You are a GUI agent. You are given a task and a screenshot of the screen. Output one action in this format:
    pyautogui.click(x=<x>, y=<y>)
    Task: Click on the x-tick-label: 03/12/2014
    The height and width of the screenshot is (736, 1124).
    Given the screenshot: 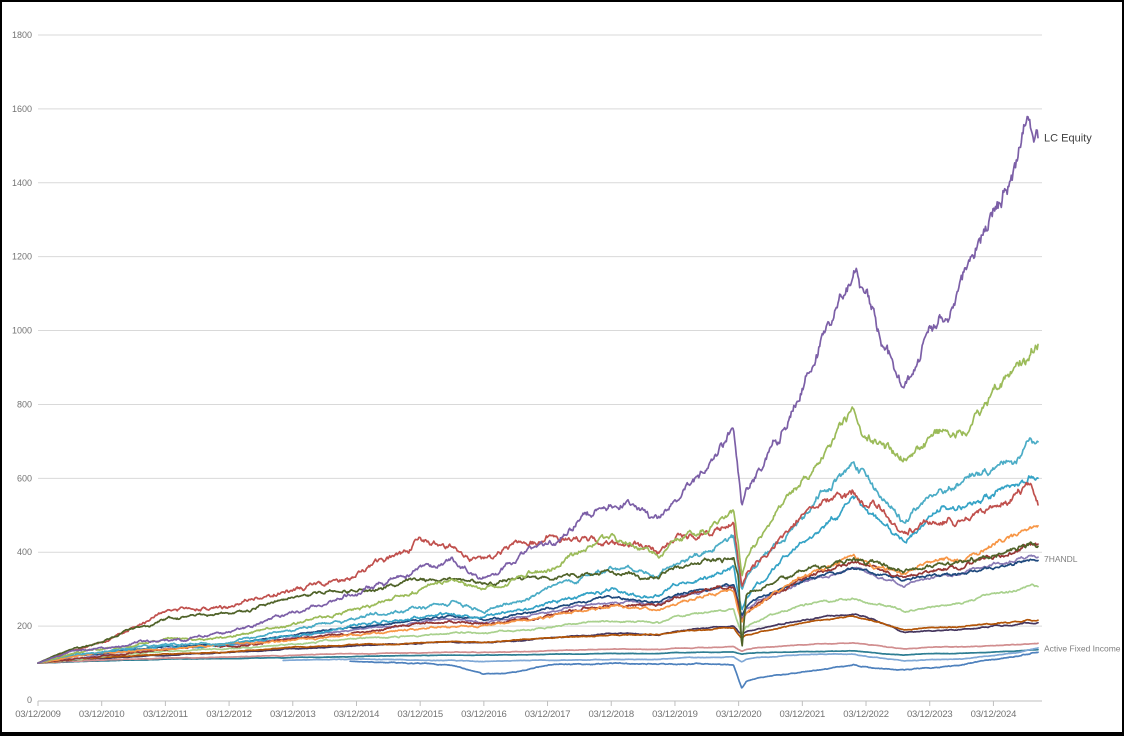 What is the action you would take?
    pyautogui.click(x=357, y=714)
    